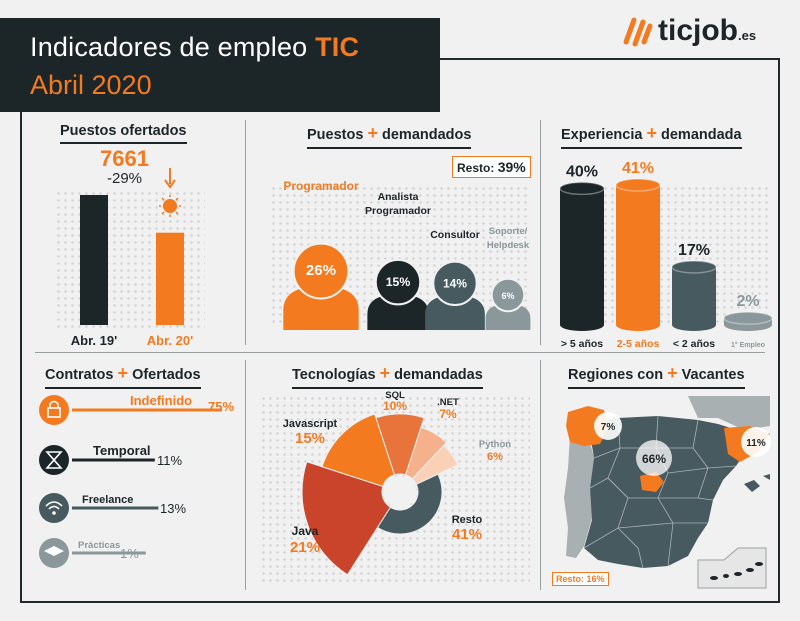 Image resolution: width=800 pixels, height=621 pixels. I want to click on contract-value-label: 1%, so click(129, 553).